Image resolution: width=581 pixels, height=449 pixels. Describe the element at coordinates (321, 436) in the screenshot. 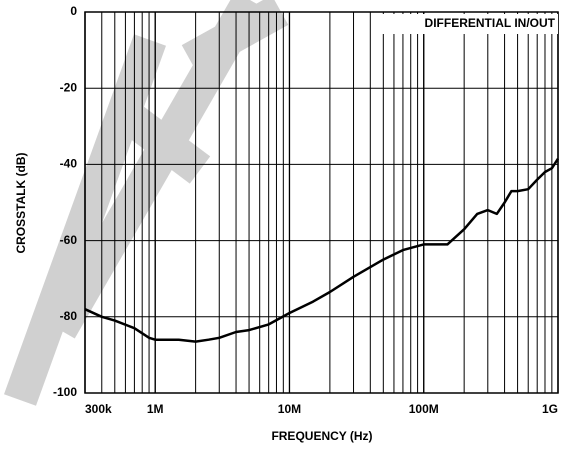

I see `x-axis-label: FREQUENCY (Hz)` at that location.